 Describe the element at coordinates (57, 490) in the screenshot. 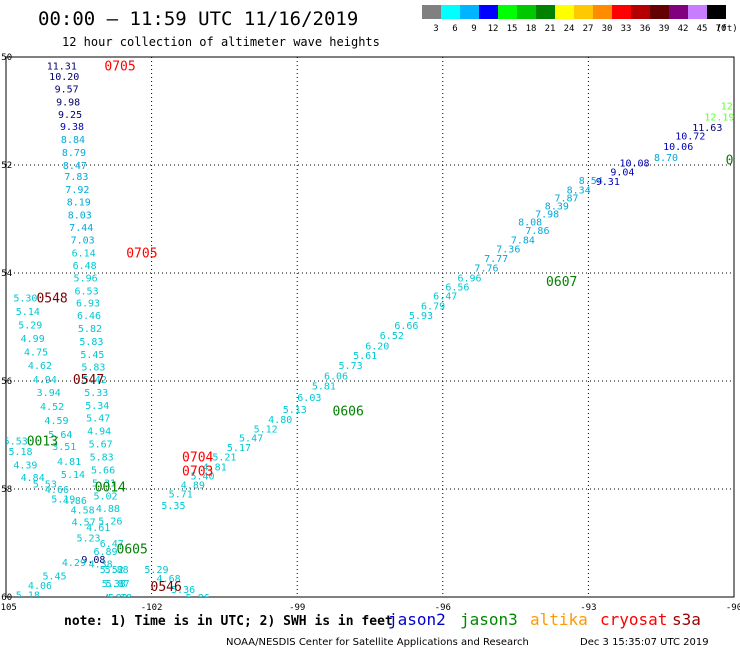

I see `wave-height-value: 4.66` at that location.